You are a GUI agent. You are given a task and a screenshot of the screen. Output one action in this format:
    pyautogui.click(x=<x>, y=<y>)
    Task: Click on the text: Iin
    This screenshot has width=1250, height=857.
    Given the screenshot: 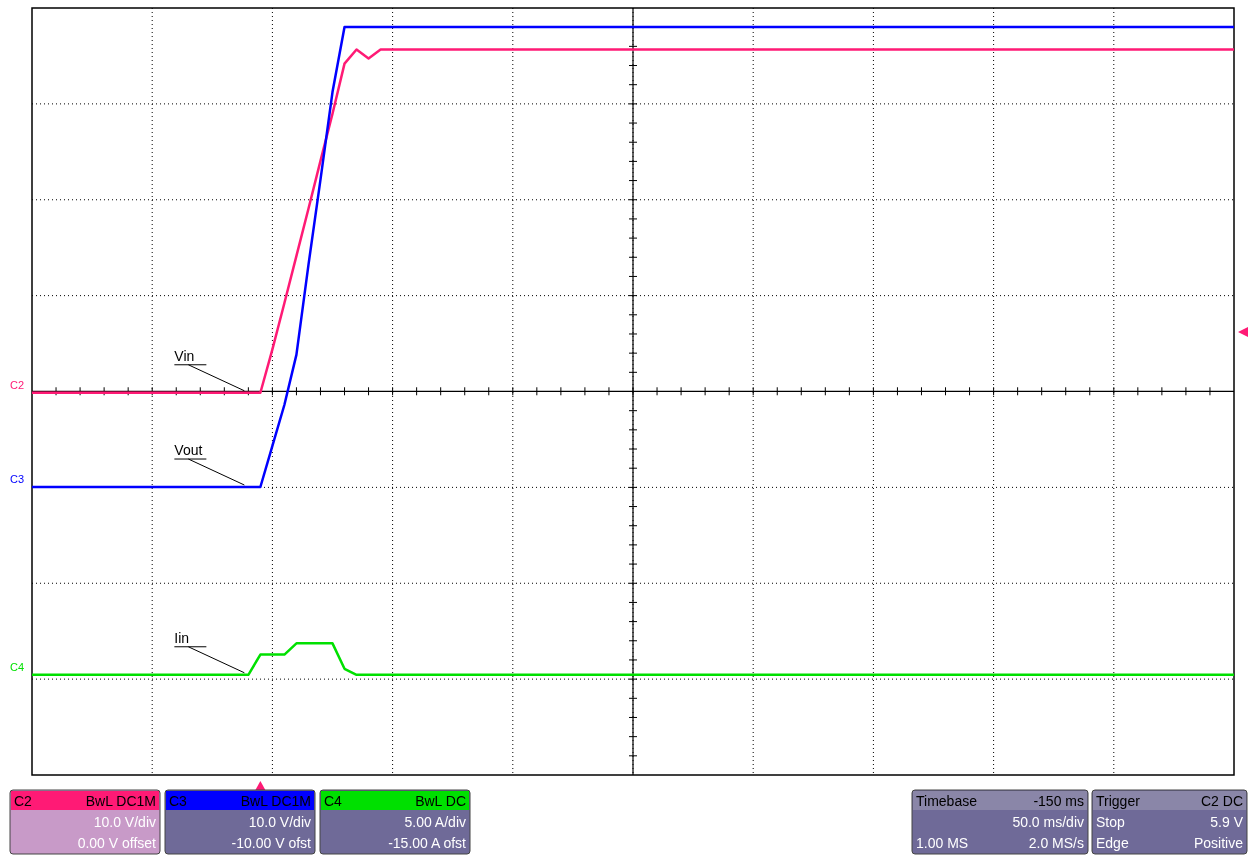 What is the action you would take?
    pyautogui.click(x=182, y=637)
    